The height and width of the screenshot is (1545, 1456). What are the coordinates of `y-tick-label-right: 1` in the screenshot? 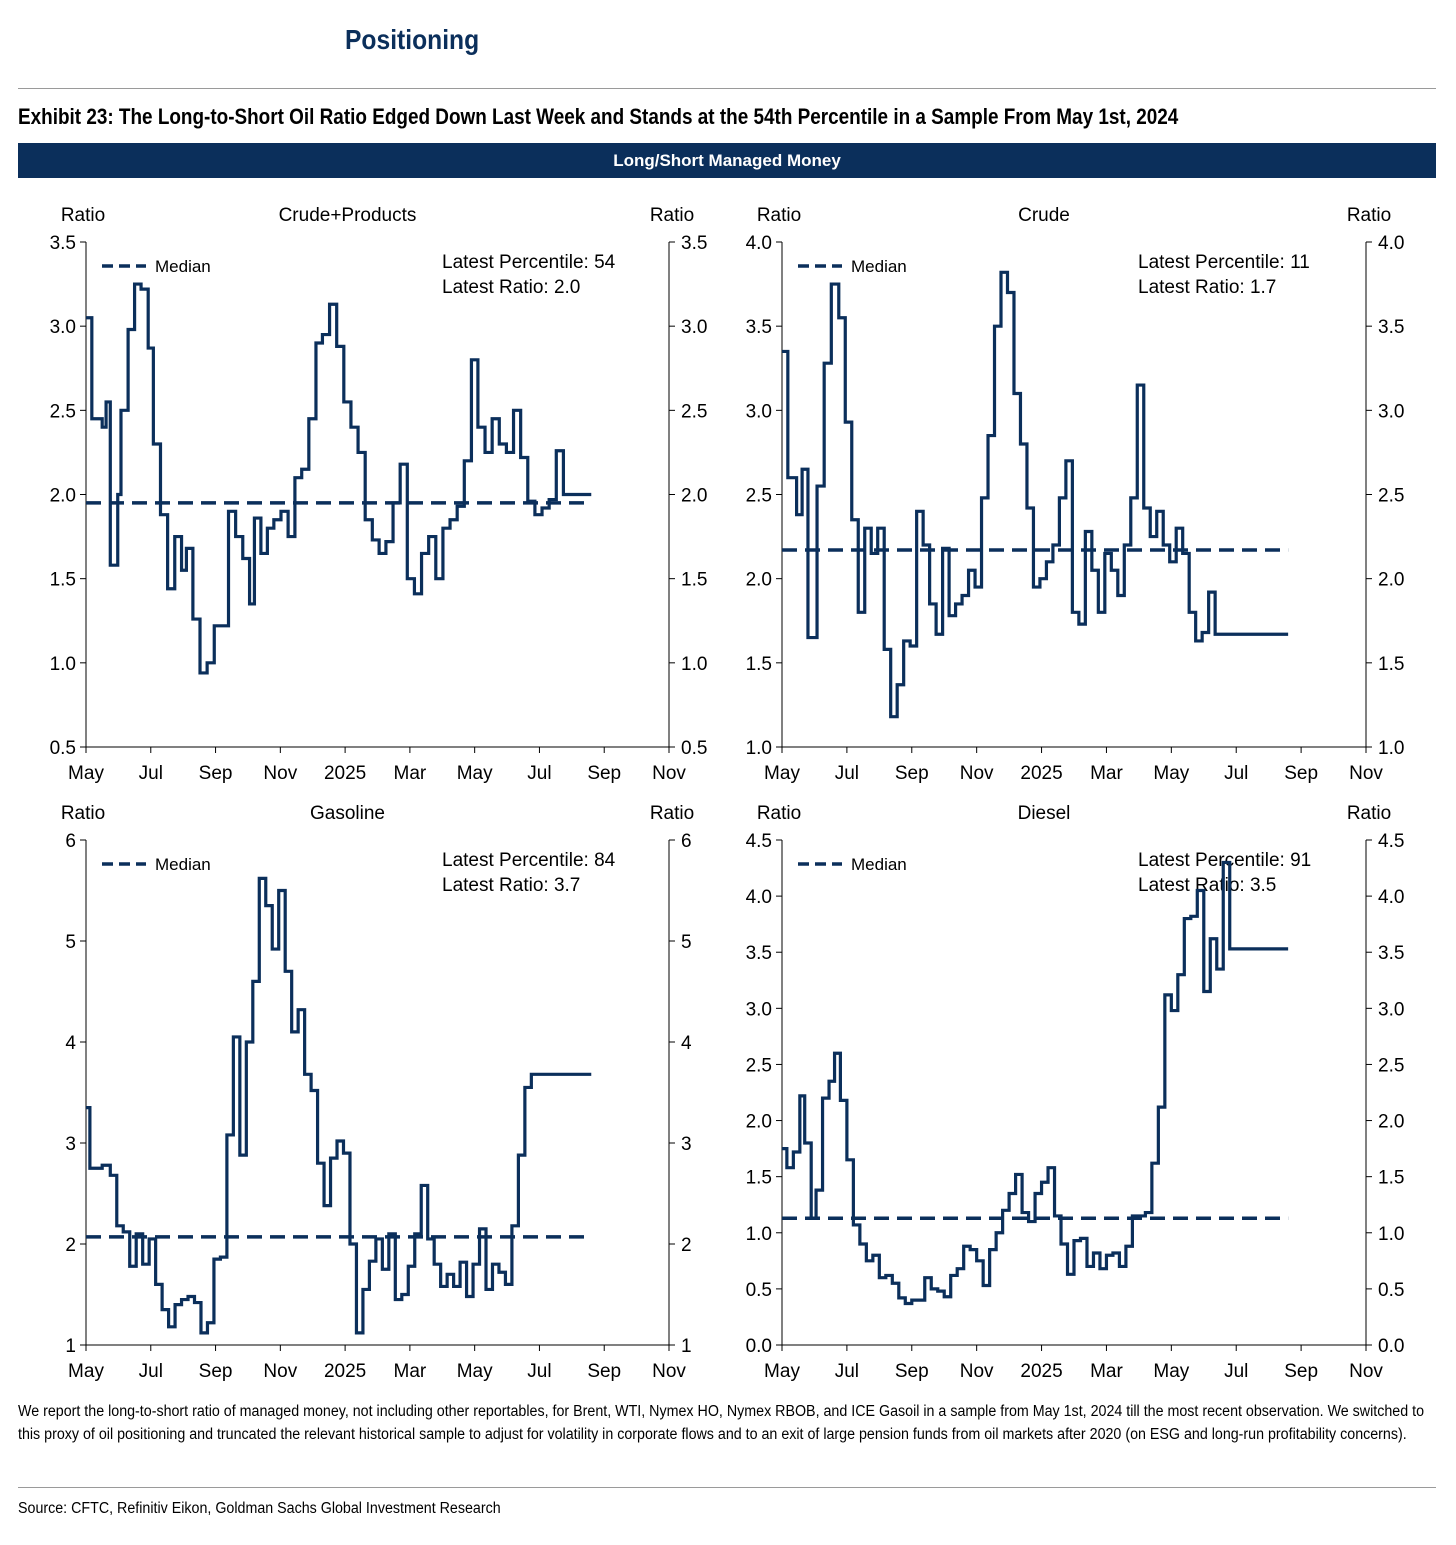 It's located at (686, 1346).